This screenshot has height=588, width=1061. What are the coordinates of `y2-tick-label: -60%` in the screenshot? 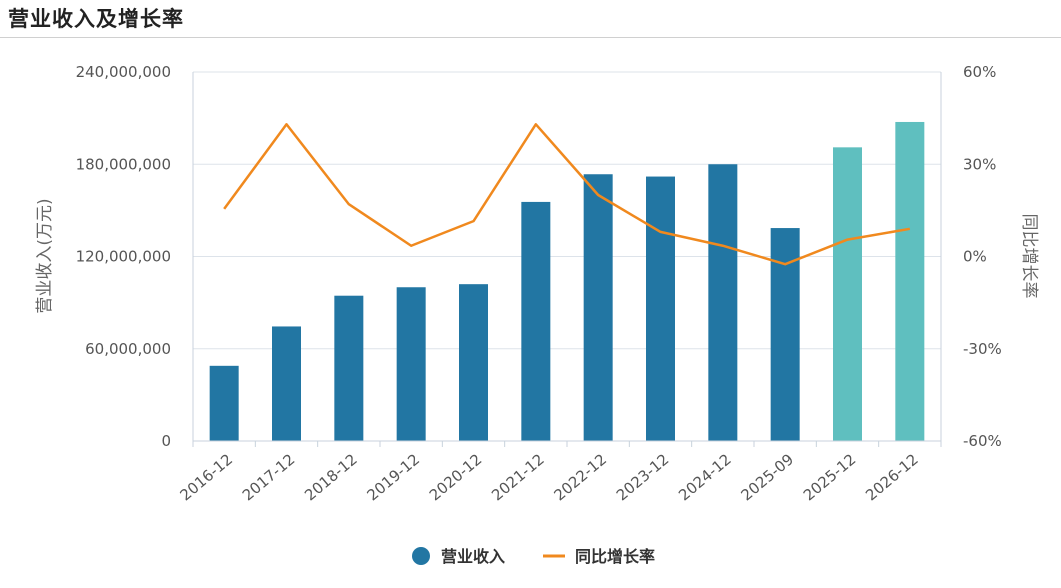 It's located at (982, 441).